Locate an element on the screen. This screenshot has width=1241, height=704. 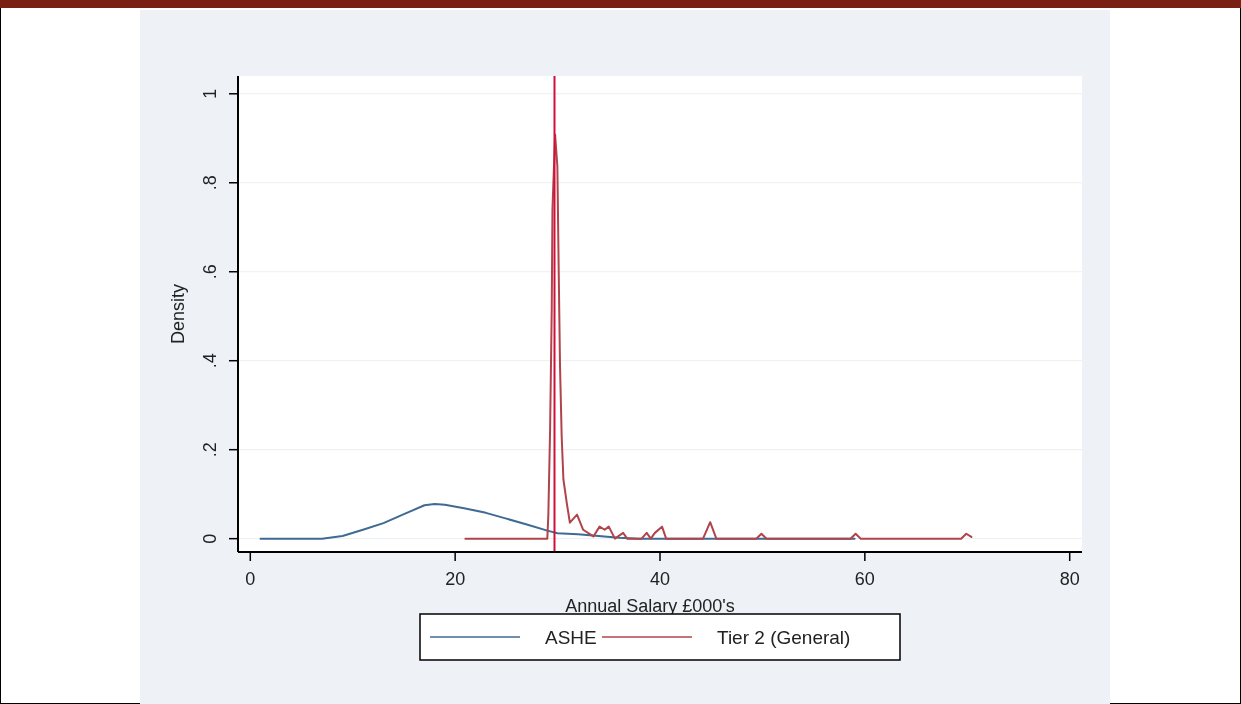
y-axis-title: Density is located at coordinates (178, 314).